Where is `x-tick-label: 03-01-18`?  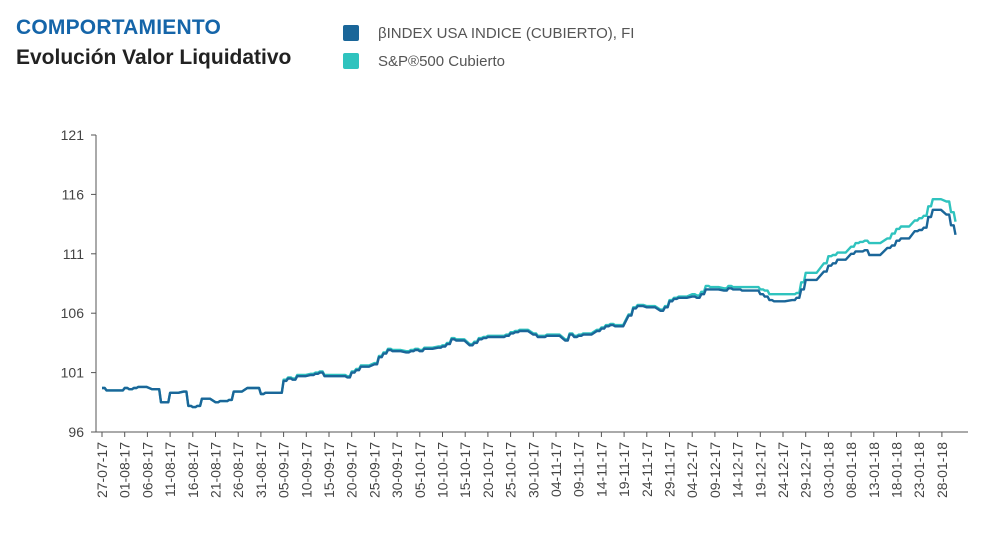 x-tick-label: 03-01-18 is located at coordinates (828, 470).